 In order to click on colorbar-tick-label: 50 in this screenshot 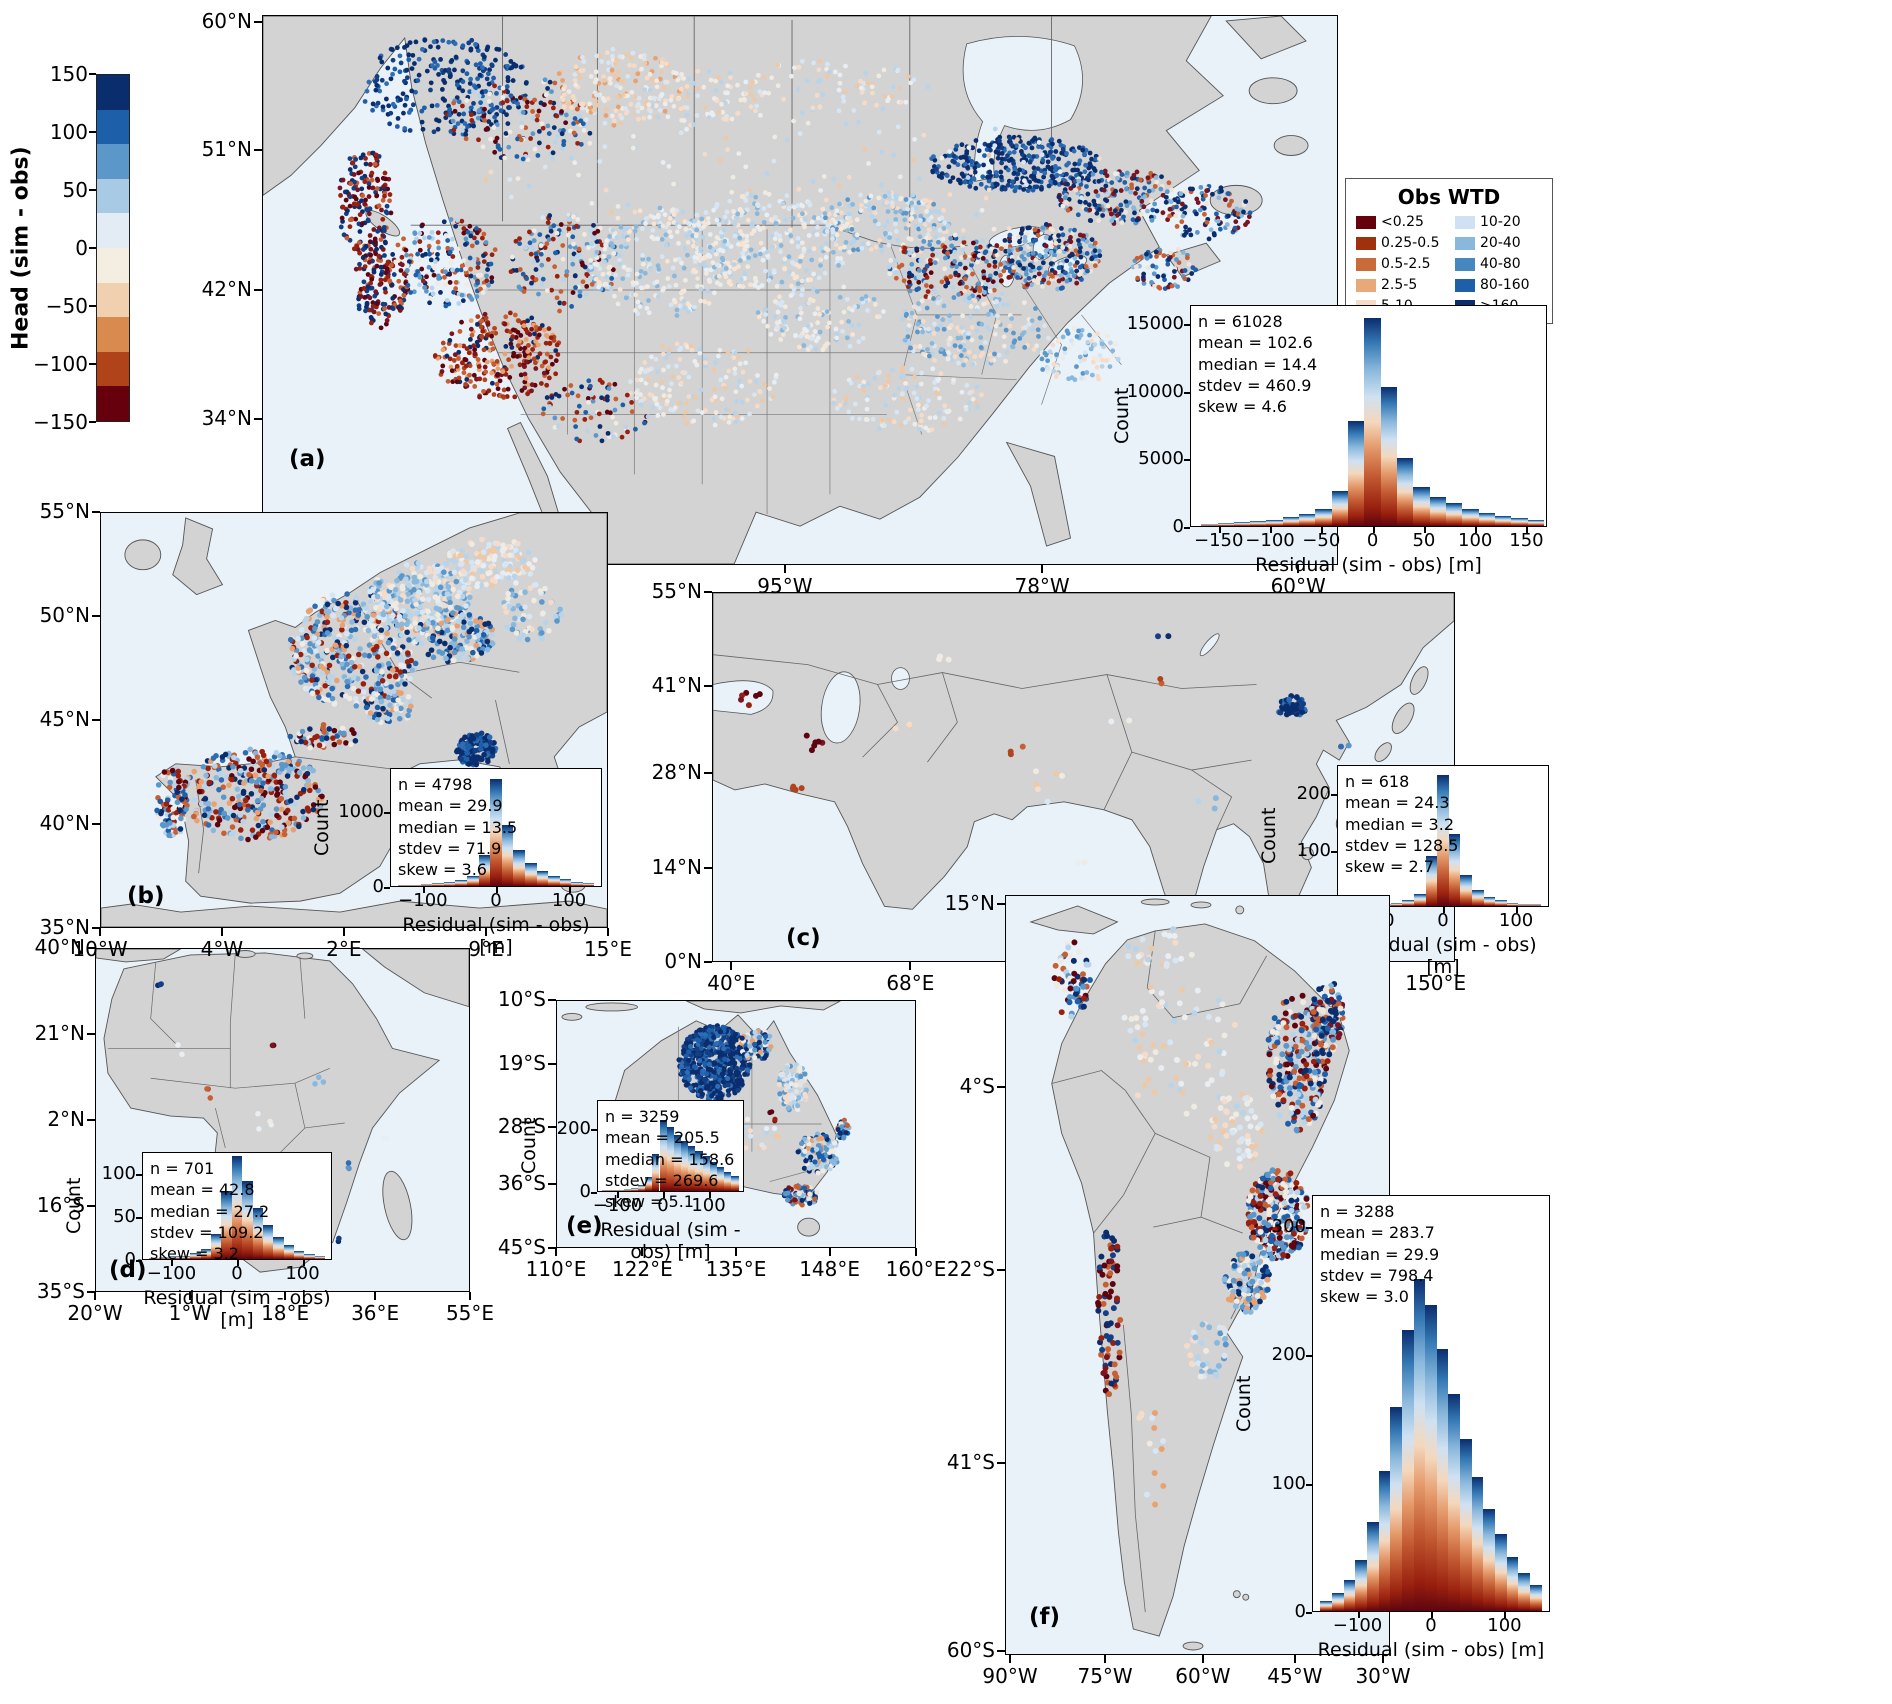, I will do `click(75, 189)`.